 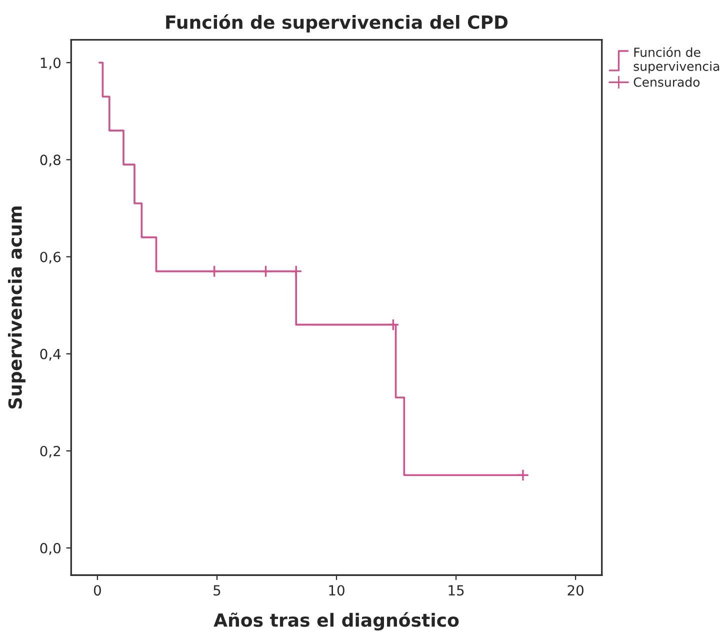 I want to click on chart-title: Función de supervivencia del CPD, so click(x=337, y=23).